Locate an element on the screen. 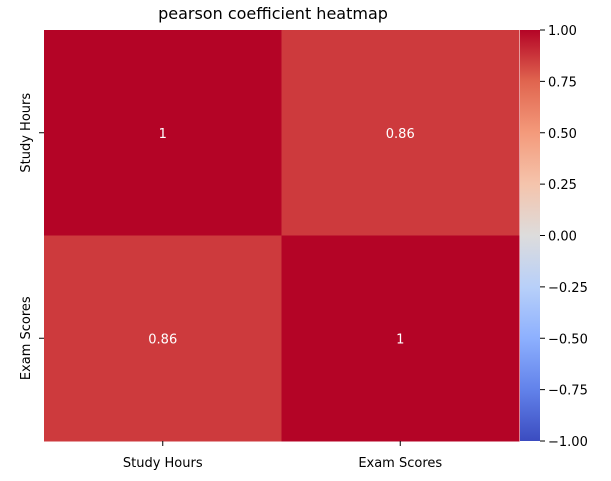  x-axis-ticks: Study Hours Exam Scores is located at coordinates (282, 456).